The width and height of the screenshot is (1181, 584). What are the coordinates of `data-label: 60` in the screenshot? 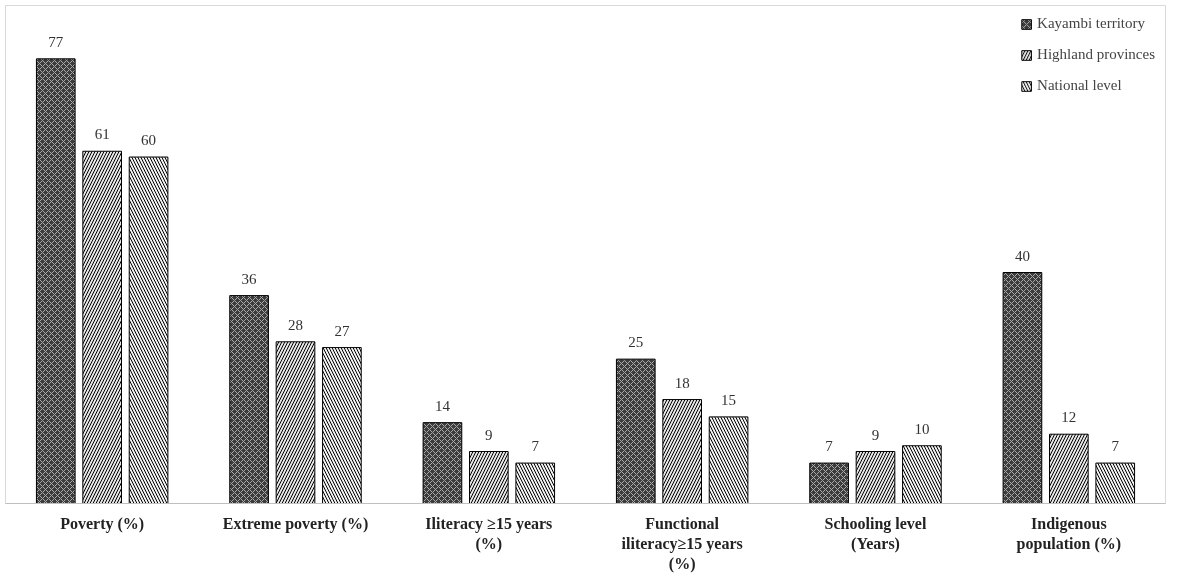 It's located at (149, 140).